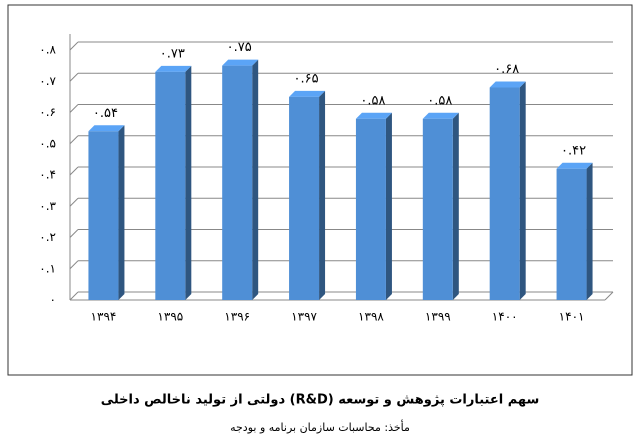 This screenshot has height=439, width=640. I want to click on value-label: ۰.۵۴, so click(105, 113).